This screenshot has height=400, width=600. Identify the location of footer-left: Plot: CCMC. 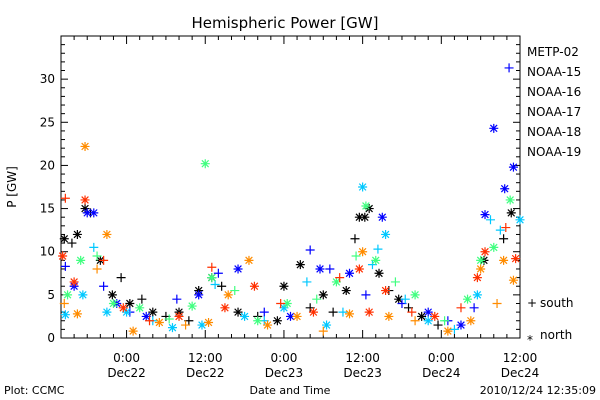
(34, 390).